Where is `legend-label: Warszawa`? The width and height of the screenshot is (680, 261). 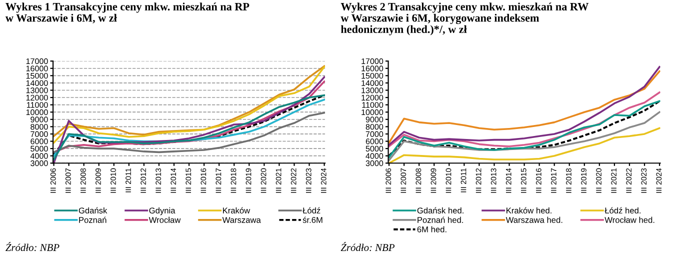
legend-label: Warszawa is located at coordinates (241, 220).